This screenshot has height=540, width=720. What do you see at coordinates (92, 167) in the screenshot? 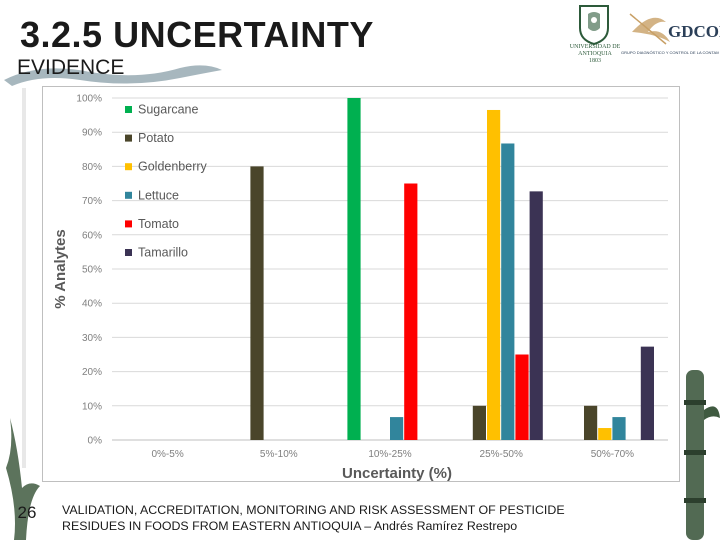
I see `y-tick-label: 80%` at bounding box center [92, 167].